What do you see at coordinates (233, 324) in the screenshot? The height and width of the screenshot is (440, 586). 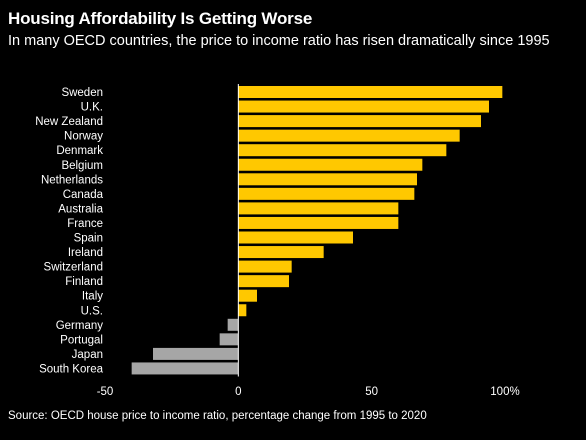 I see `bar-germany` at bounding box center [233, 324].